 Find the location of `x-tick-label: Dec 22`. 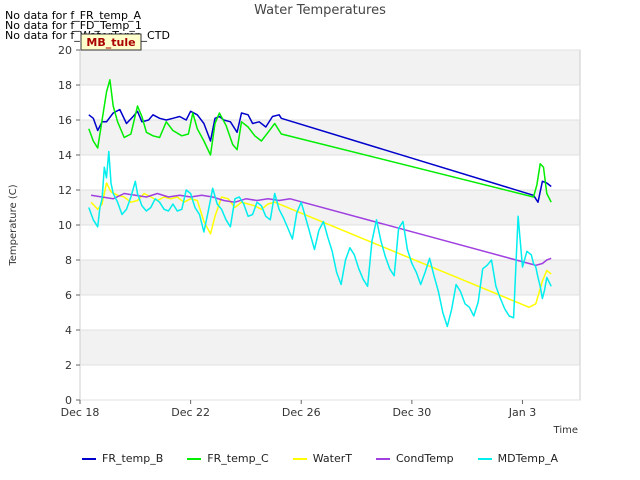

x-tick-label: Dec 22 is located at coordinates (190, 412).